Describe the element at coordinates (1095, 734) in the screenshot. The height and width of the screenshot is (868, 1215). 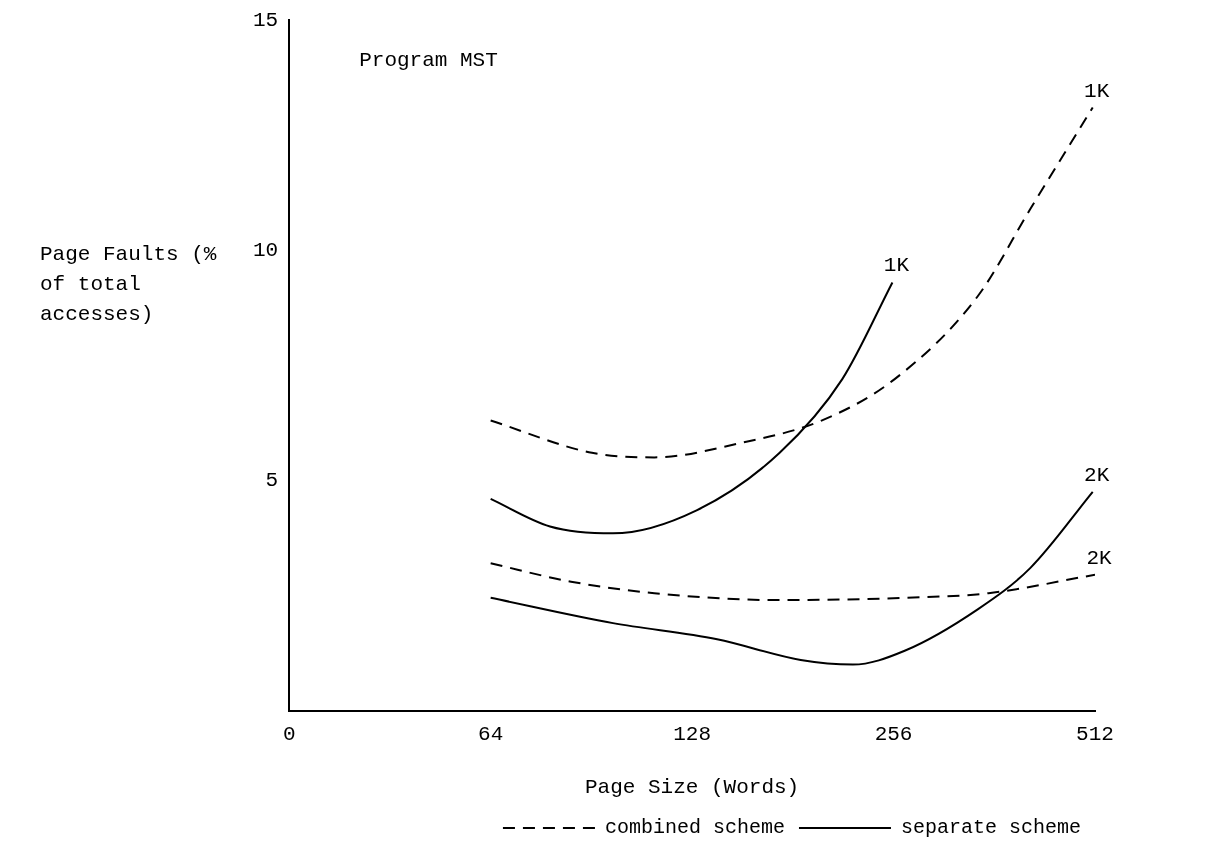
I see `x-tick-label: 512` at that location.